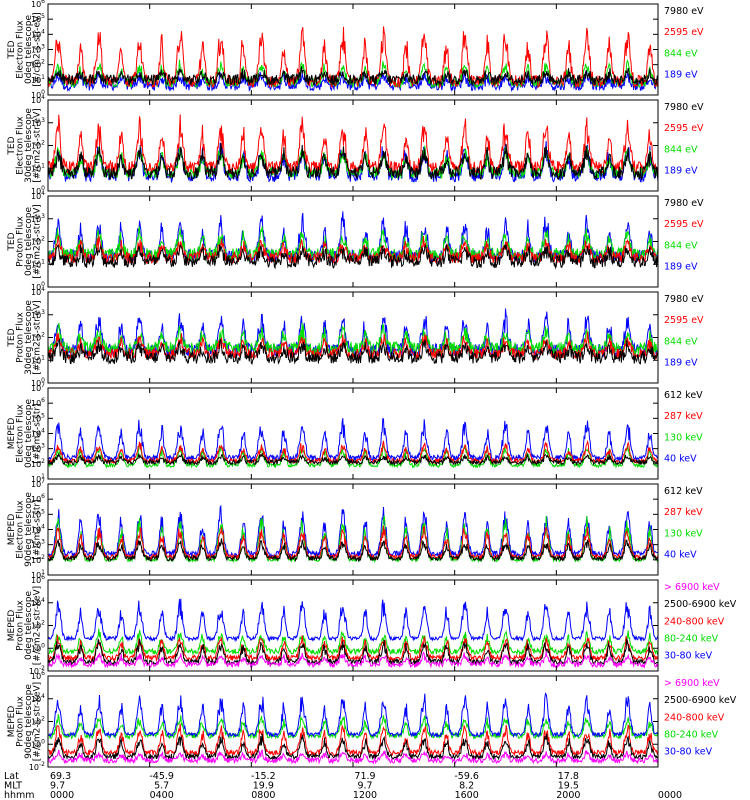 This screenshot has height=800, width=750. What do you see at coordinates (161, 776) in the screenshot?
I see `x-tick-label: -45.9` at bounding box center [161, 776].